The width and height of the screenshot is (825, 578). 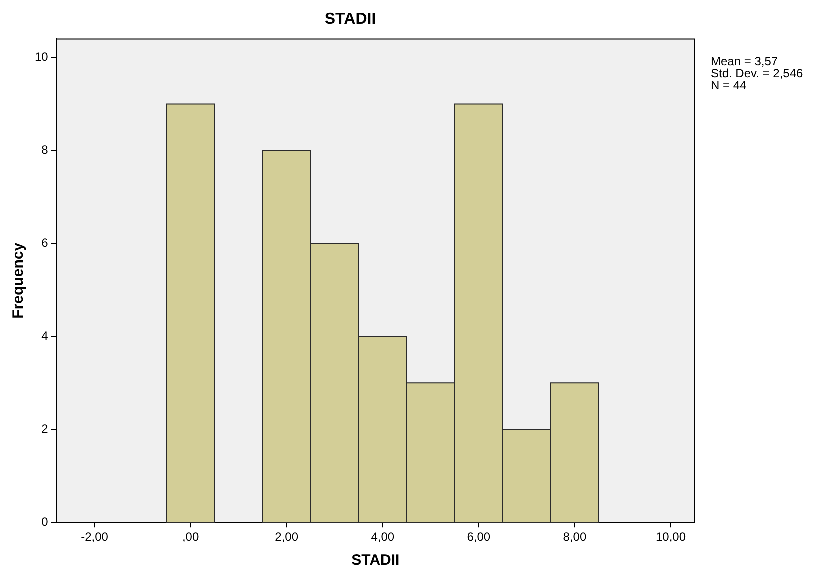 What do you see at coordinates (19, 280) in the screenshot?
I see `y-axis-title: Frequency` at bounding box center [19, 280].